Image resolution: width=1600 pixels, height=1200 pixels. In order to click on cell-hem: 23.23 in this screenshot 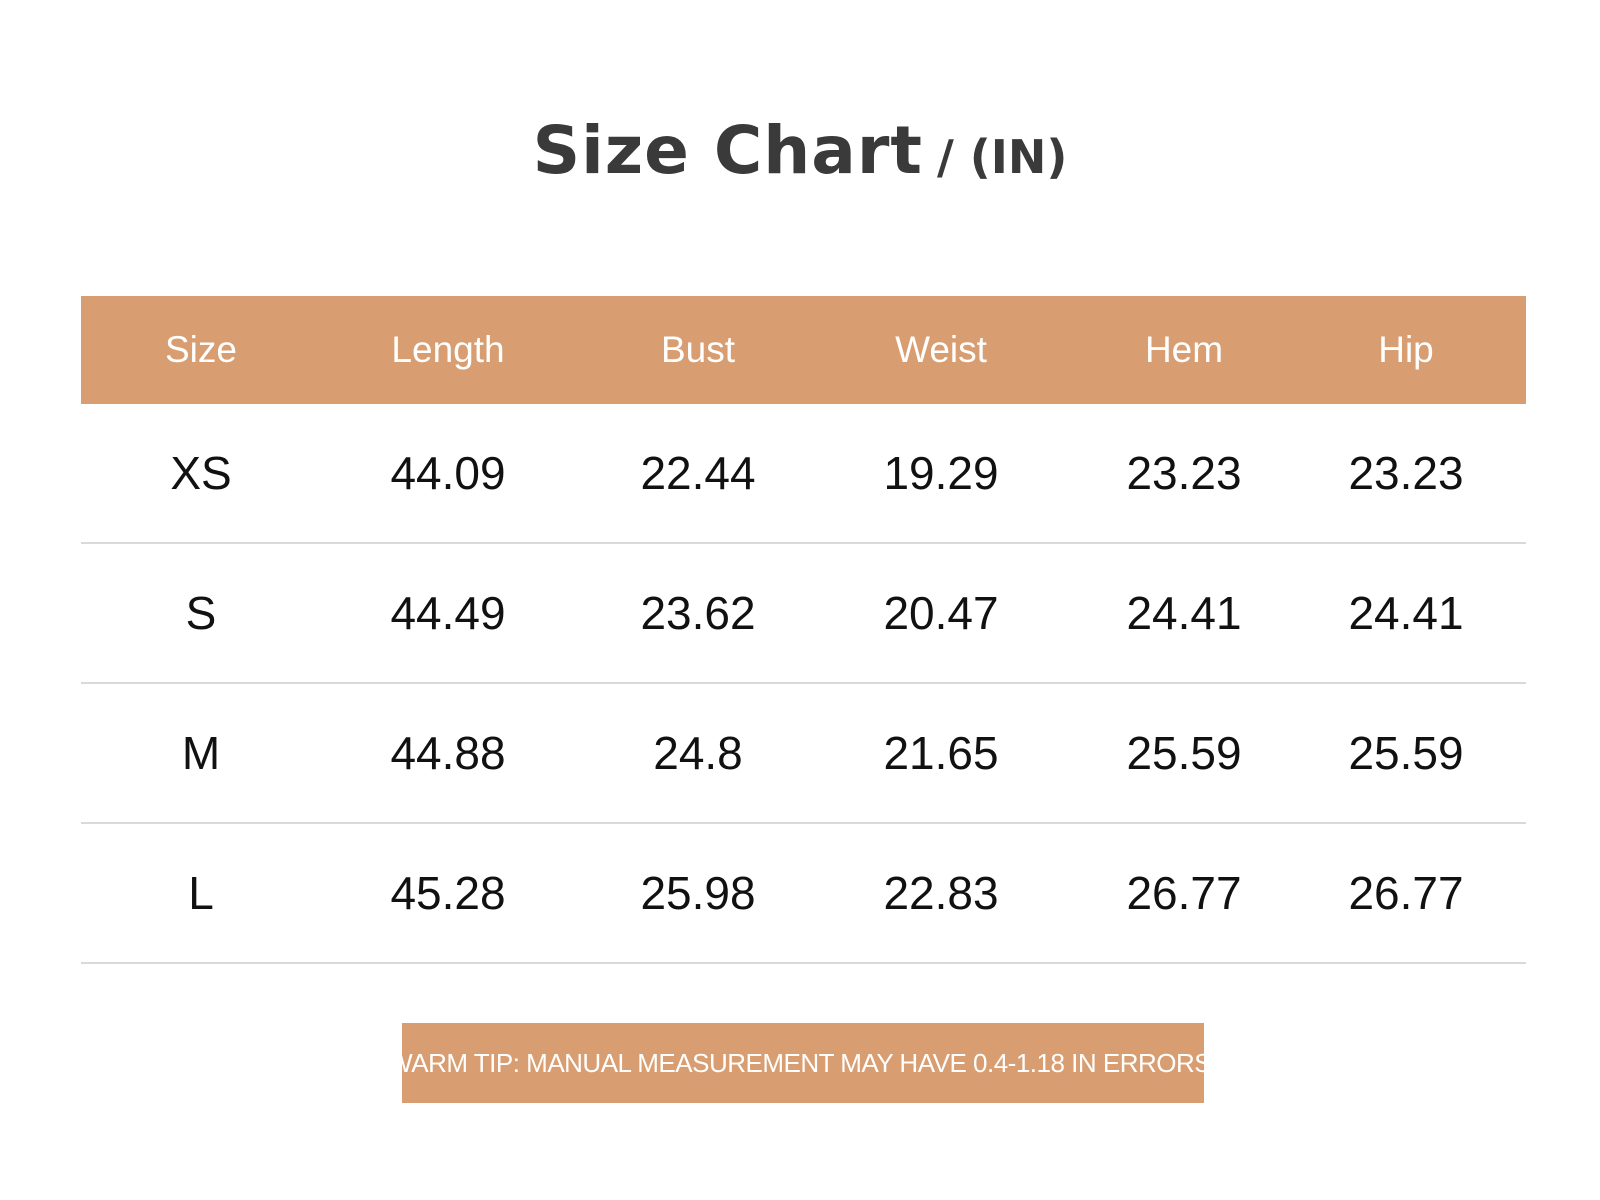, I will do `click(1184, 473)`.